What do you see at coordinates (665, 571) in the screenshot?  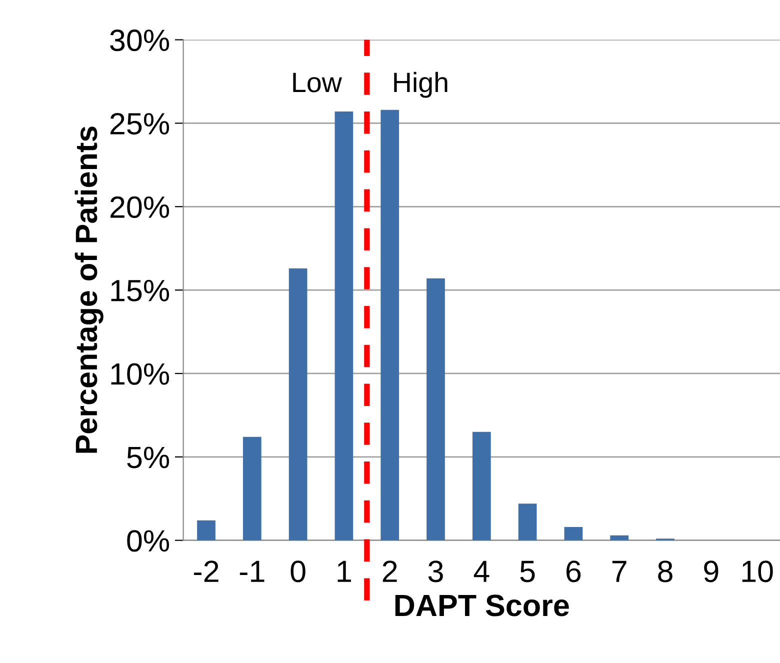 I see `x-tick-label: 8` at bounding box center [665, 571].